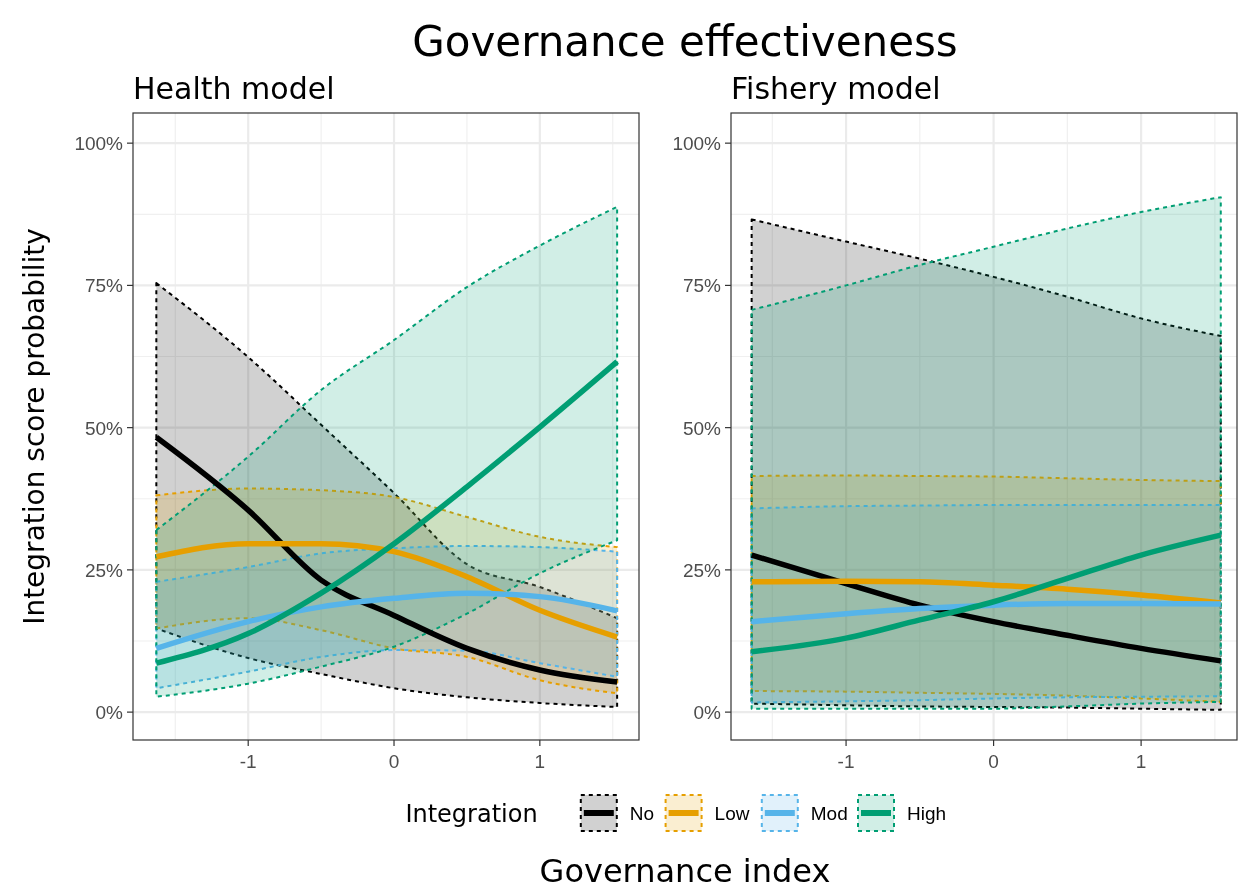 This screenshot has height=892, width=1241. Describe the element at coordinates (836, 88) in the screenshot. I see `chart-subtitle: Fishery model` at that location.